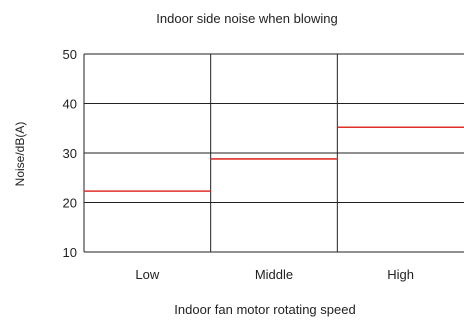 The image size is (464, 324). I want to click on y-tick-label: 30, so click(70, 153).